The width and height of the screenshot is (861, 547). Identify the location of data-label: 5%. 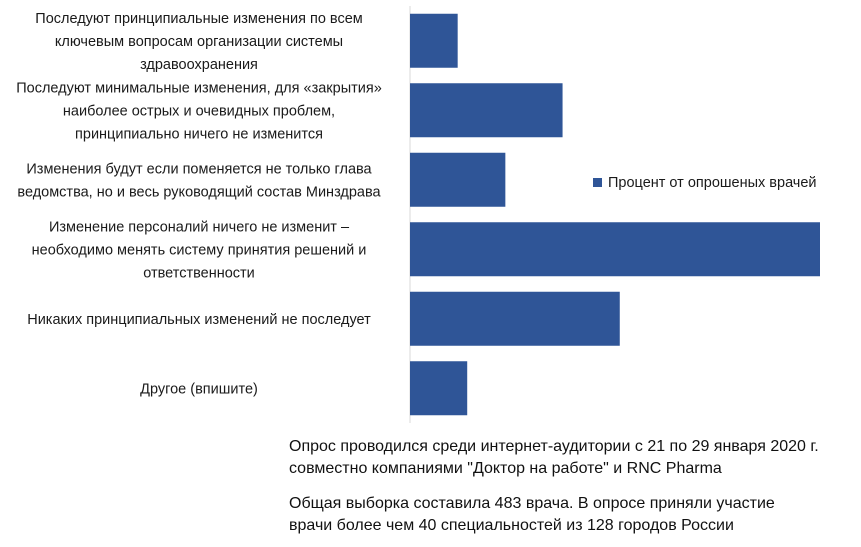
(476, 42).